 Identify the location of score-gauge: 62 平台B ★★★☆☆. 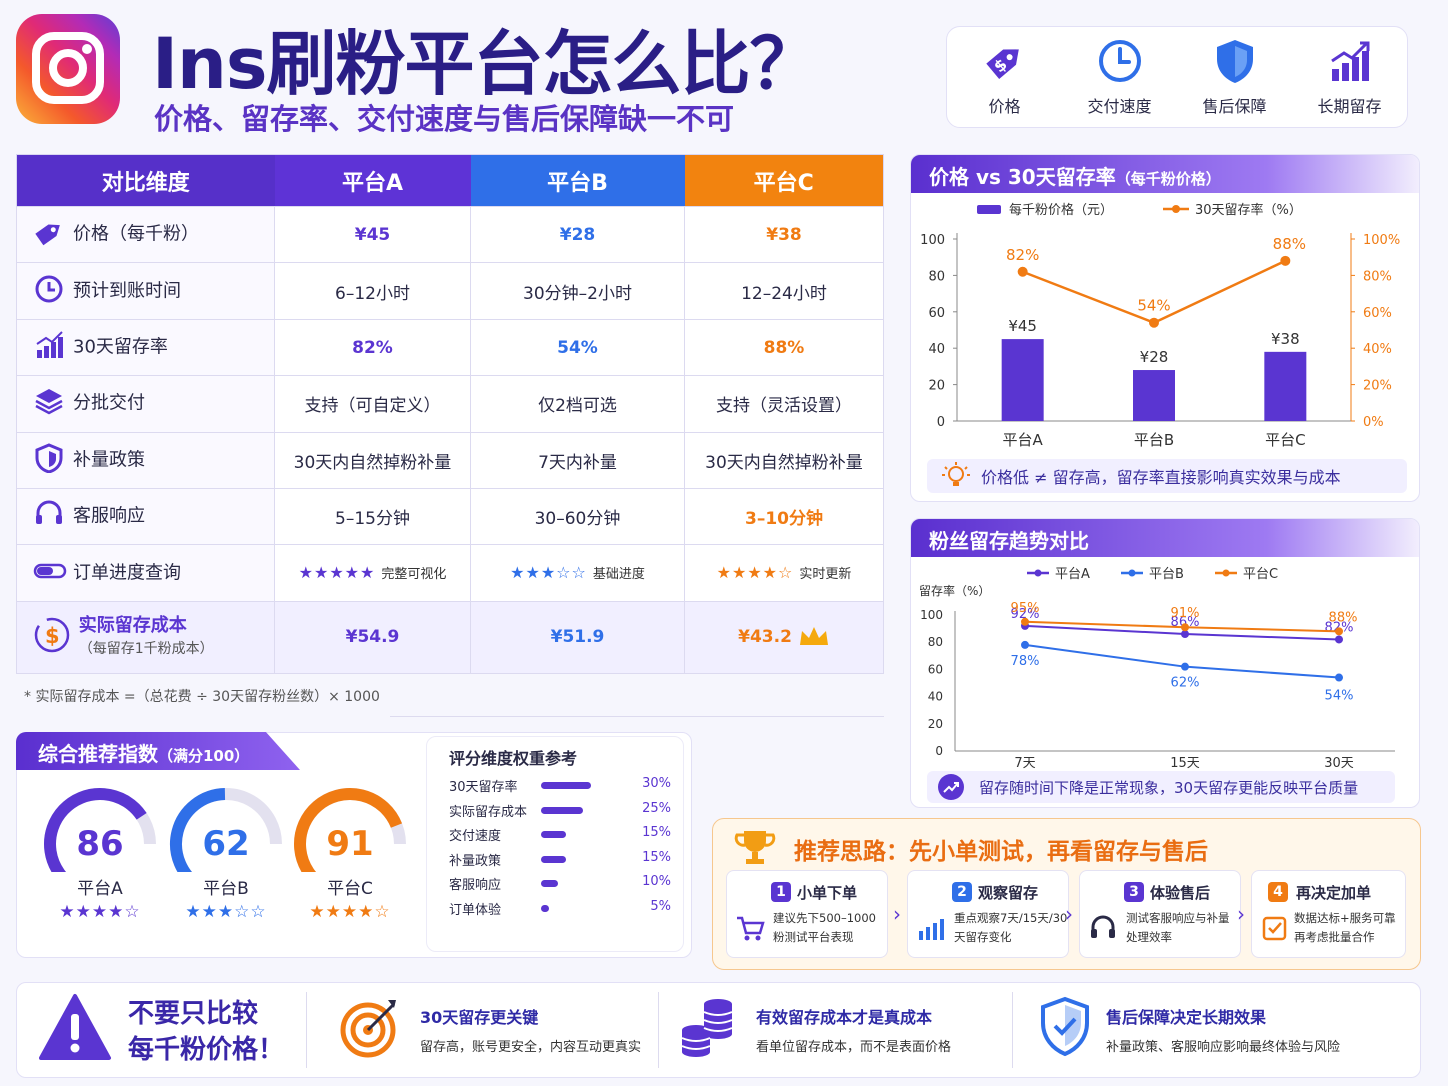
(226, 852).